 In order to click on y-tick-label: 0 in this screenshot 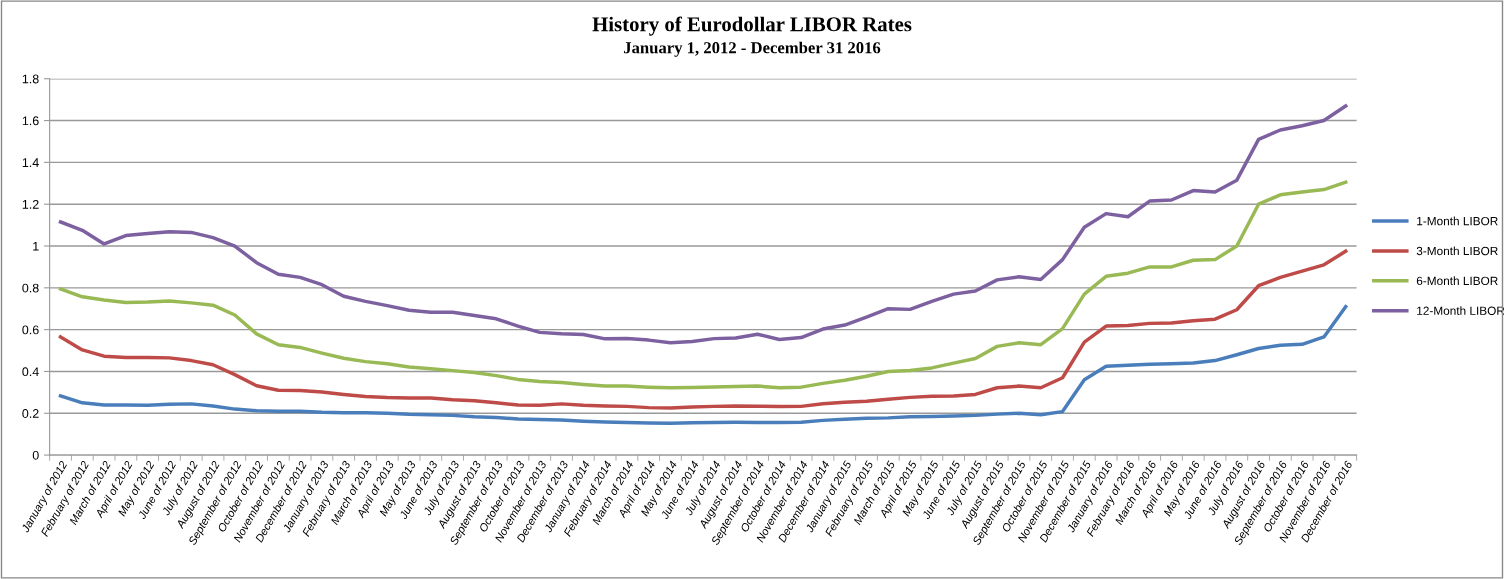, I will do `click(35, 455)`.